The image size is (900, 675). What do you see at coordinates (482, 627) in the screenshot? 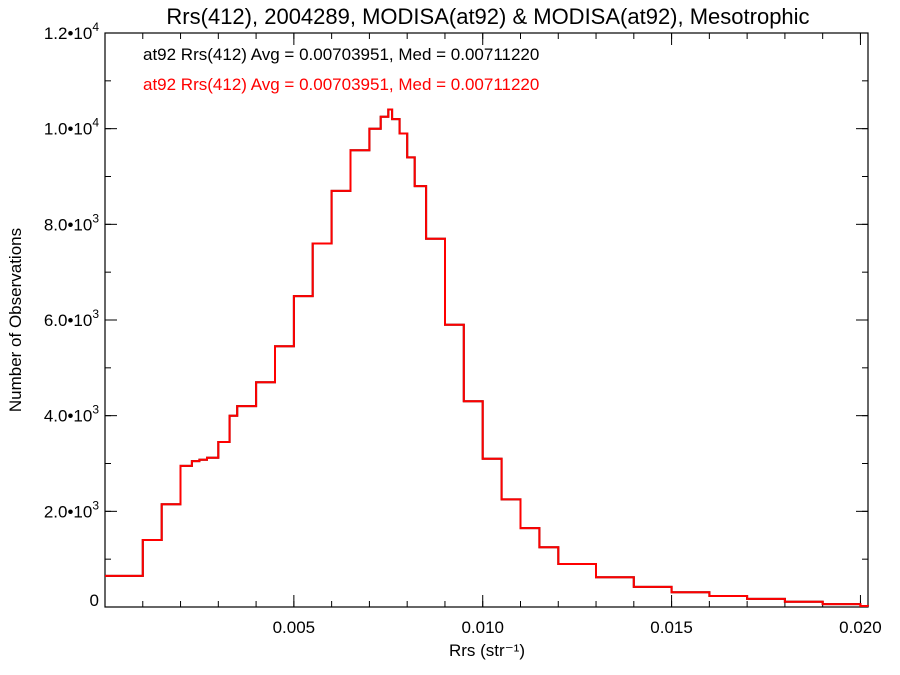
I see `x-tick-label: 0.010` at bounding box center [482, 627].